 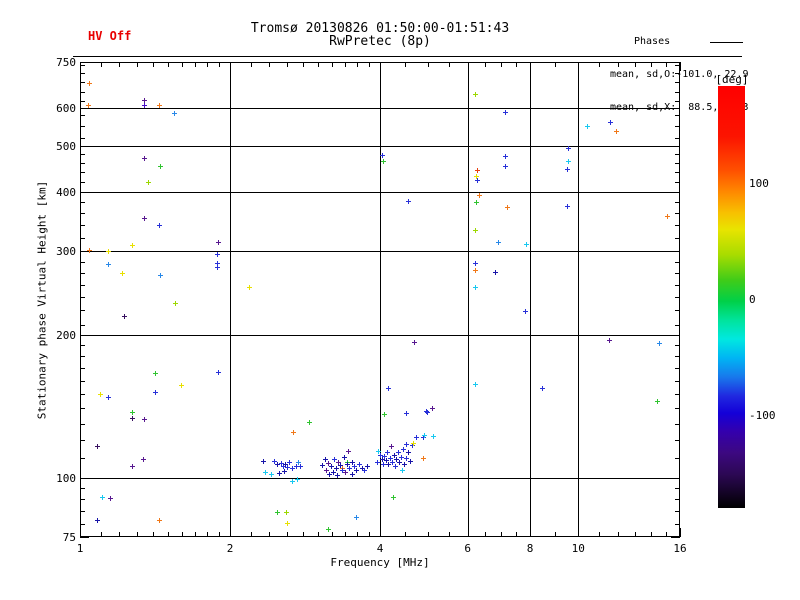 I want to click on header-rule, so click(x=407, y=56).